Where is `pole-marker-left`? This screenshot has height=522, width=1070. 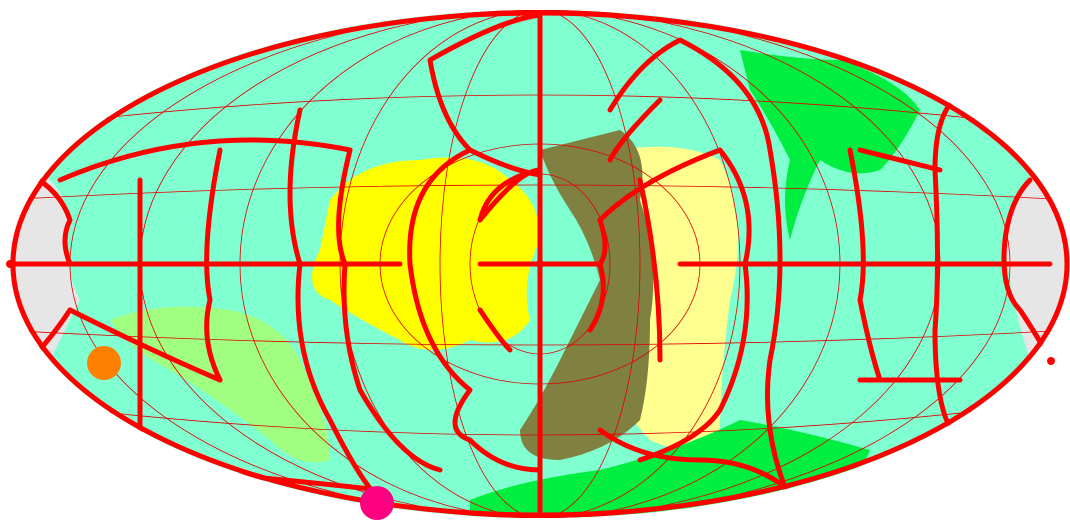
pole-marker-left is located at coordinates (10, 264).